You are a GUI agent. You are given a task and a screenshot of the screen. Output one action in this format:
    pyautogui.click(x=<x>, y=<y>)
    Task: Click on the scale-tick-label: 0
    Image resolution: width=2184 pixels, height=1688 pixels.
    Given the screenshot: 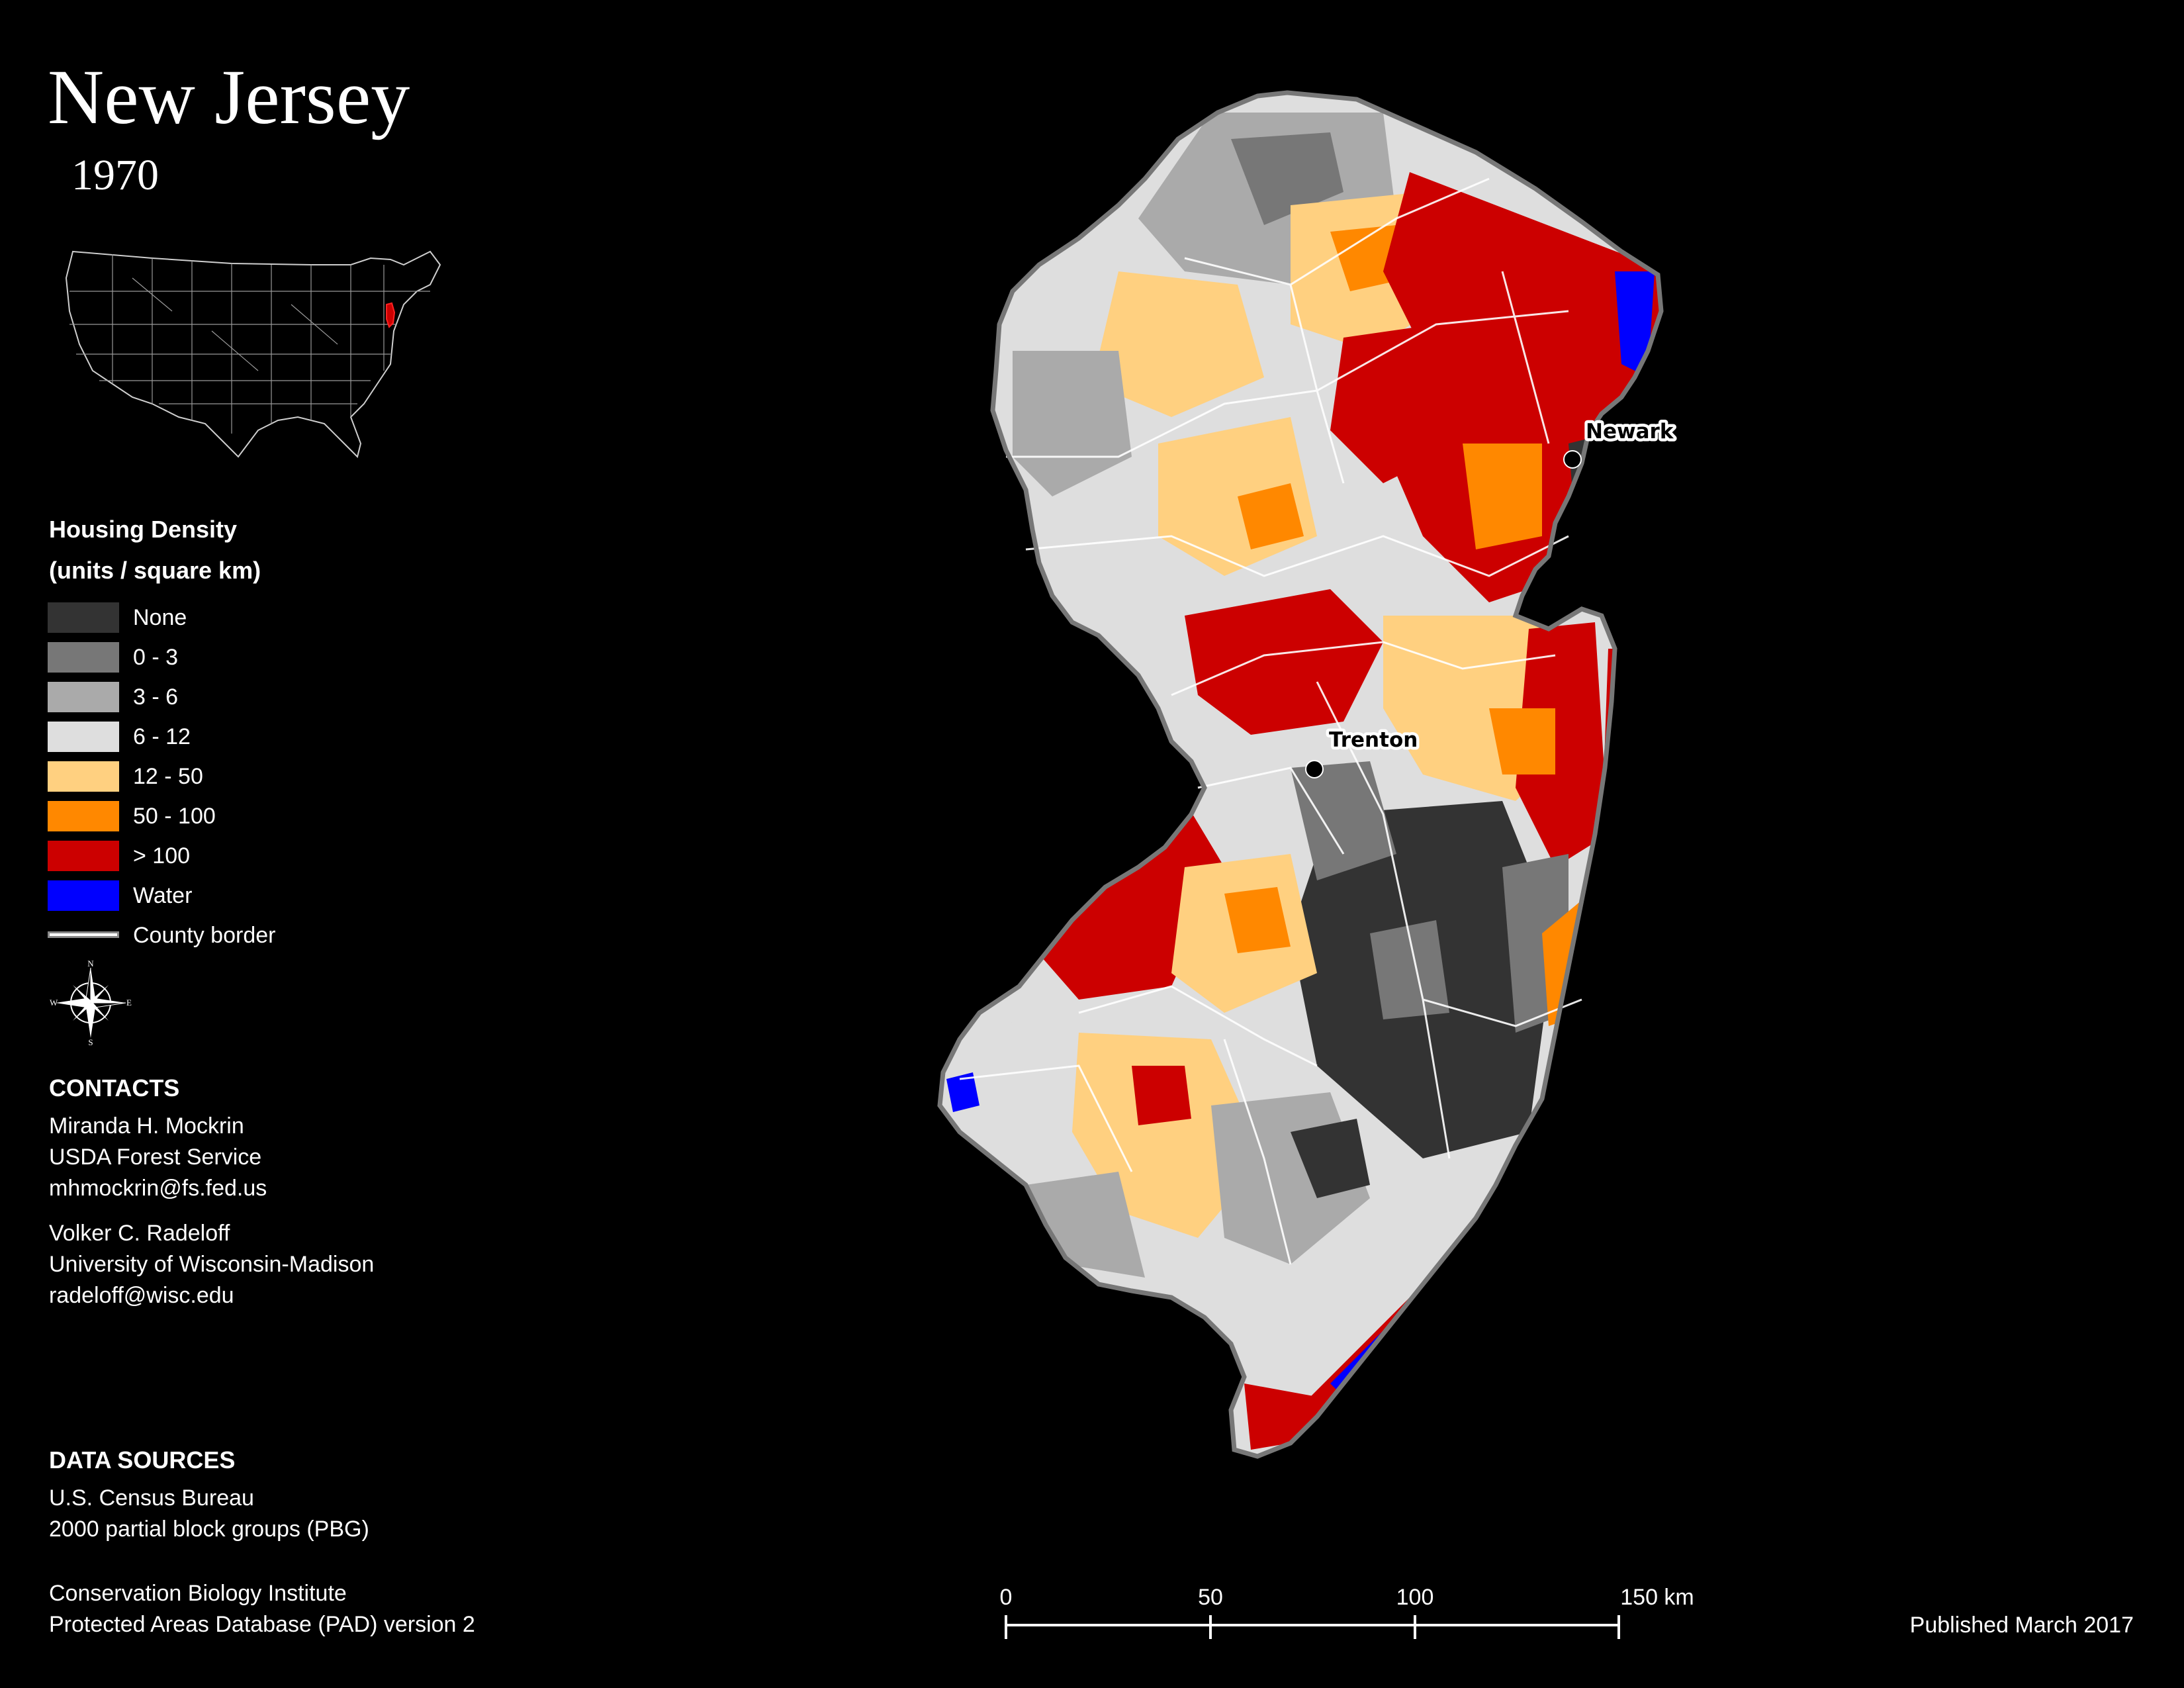 What is the action you would take?
    pyautogui.click(x=1007, y=1597)
    